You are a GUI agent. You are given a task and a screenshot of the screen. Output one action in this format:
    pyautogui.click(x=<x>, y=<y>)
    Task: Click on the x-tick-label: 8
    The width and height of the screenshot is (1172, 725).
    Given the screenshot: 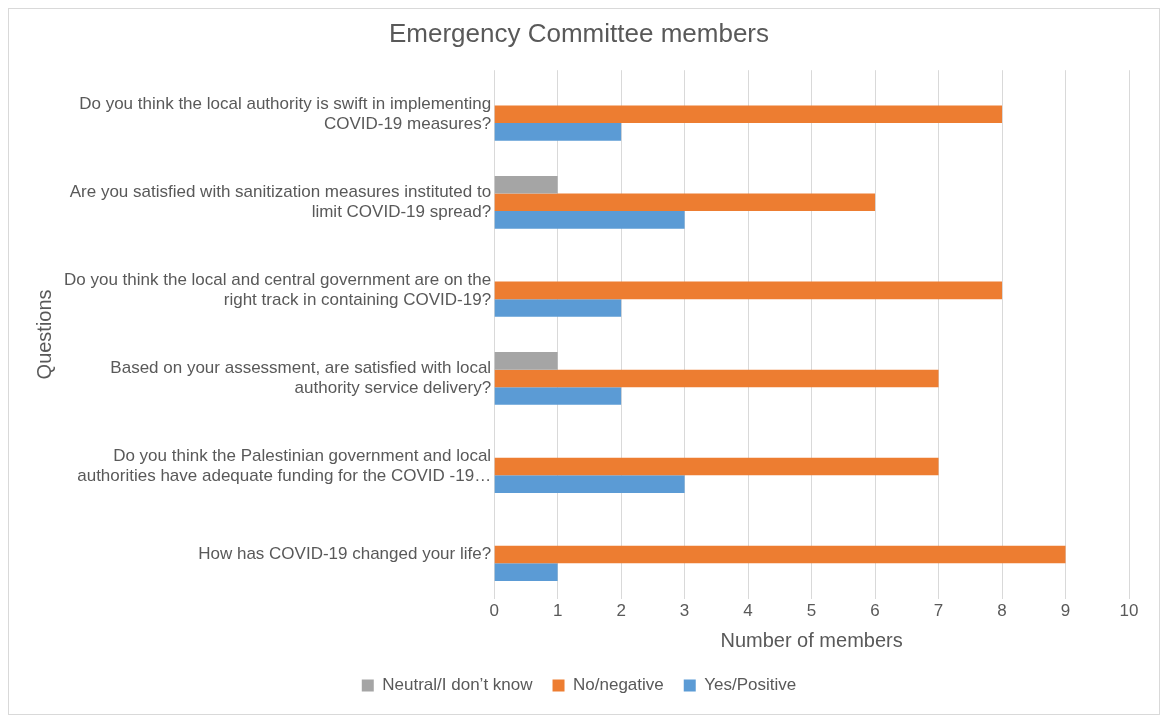 What is the action you would take?
    pyautogui.click(x=1002, y=611)
    